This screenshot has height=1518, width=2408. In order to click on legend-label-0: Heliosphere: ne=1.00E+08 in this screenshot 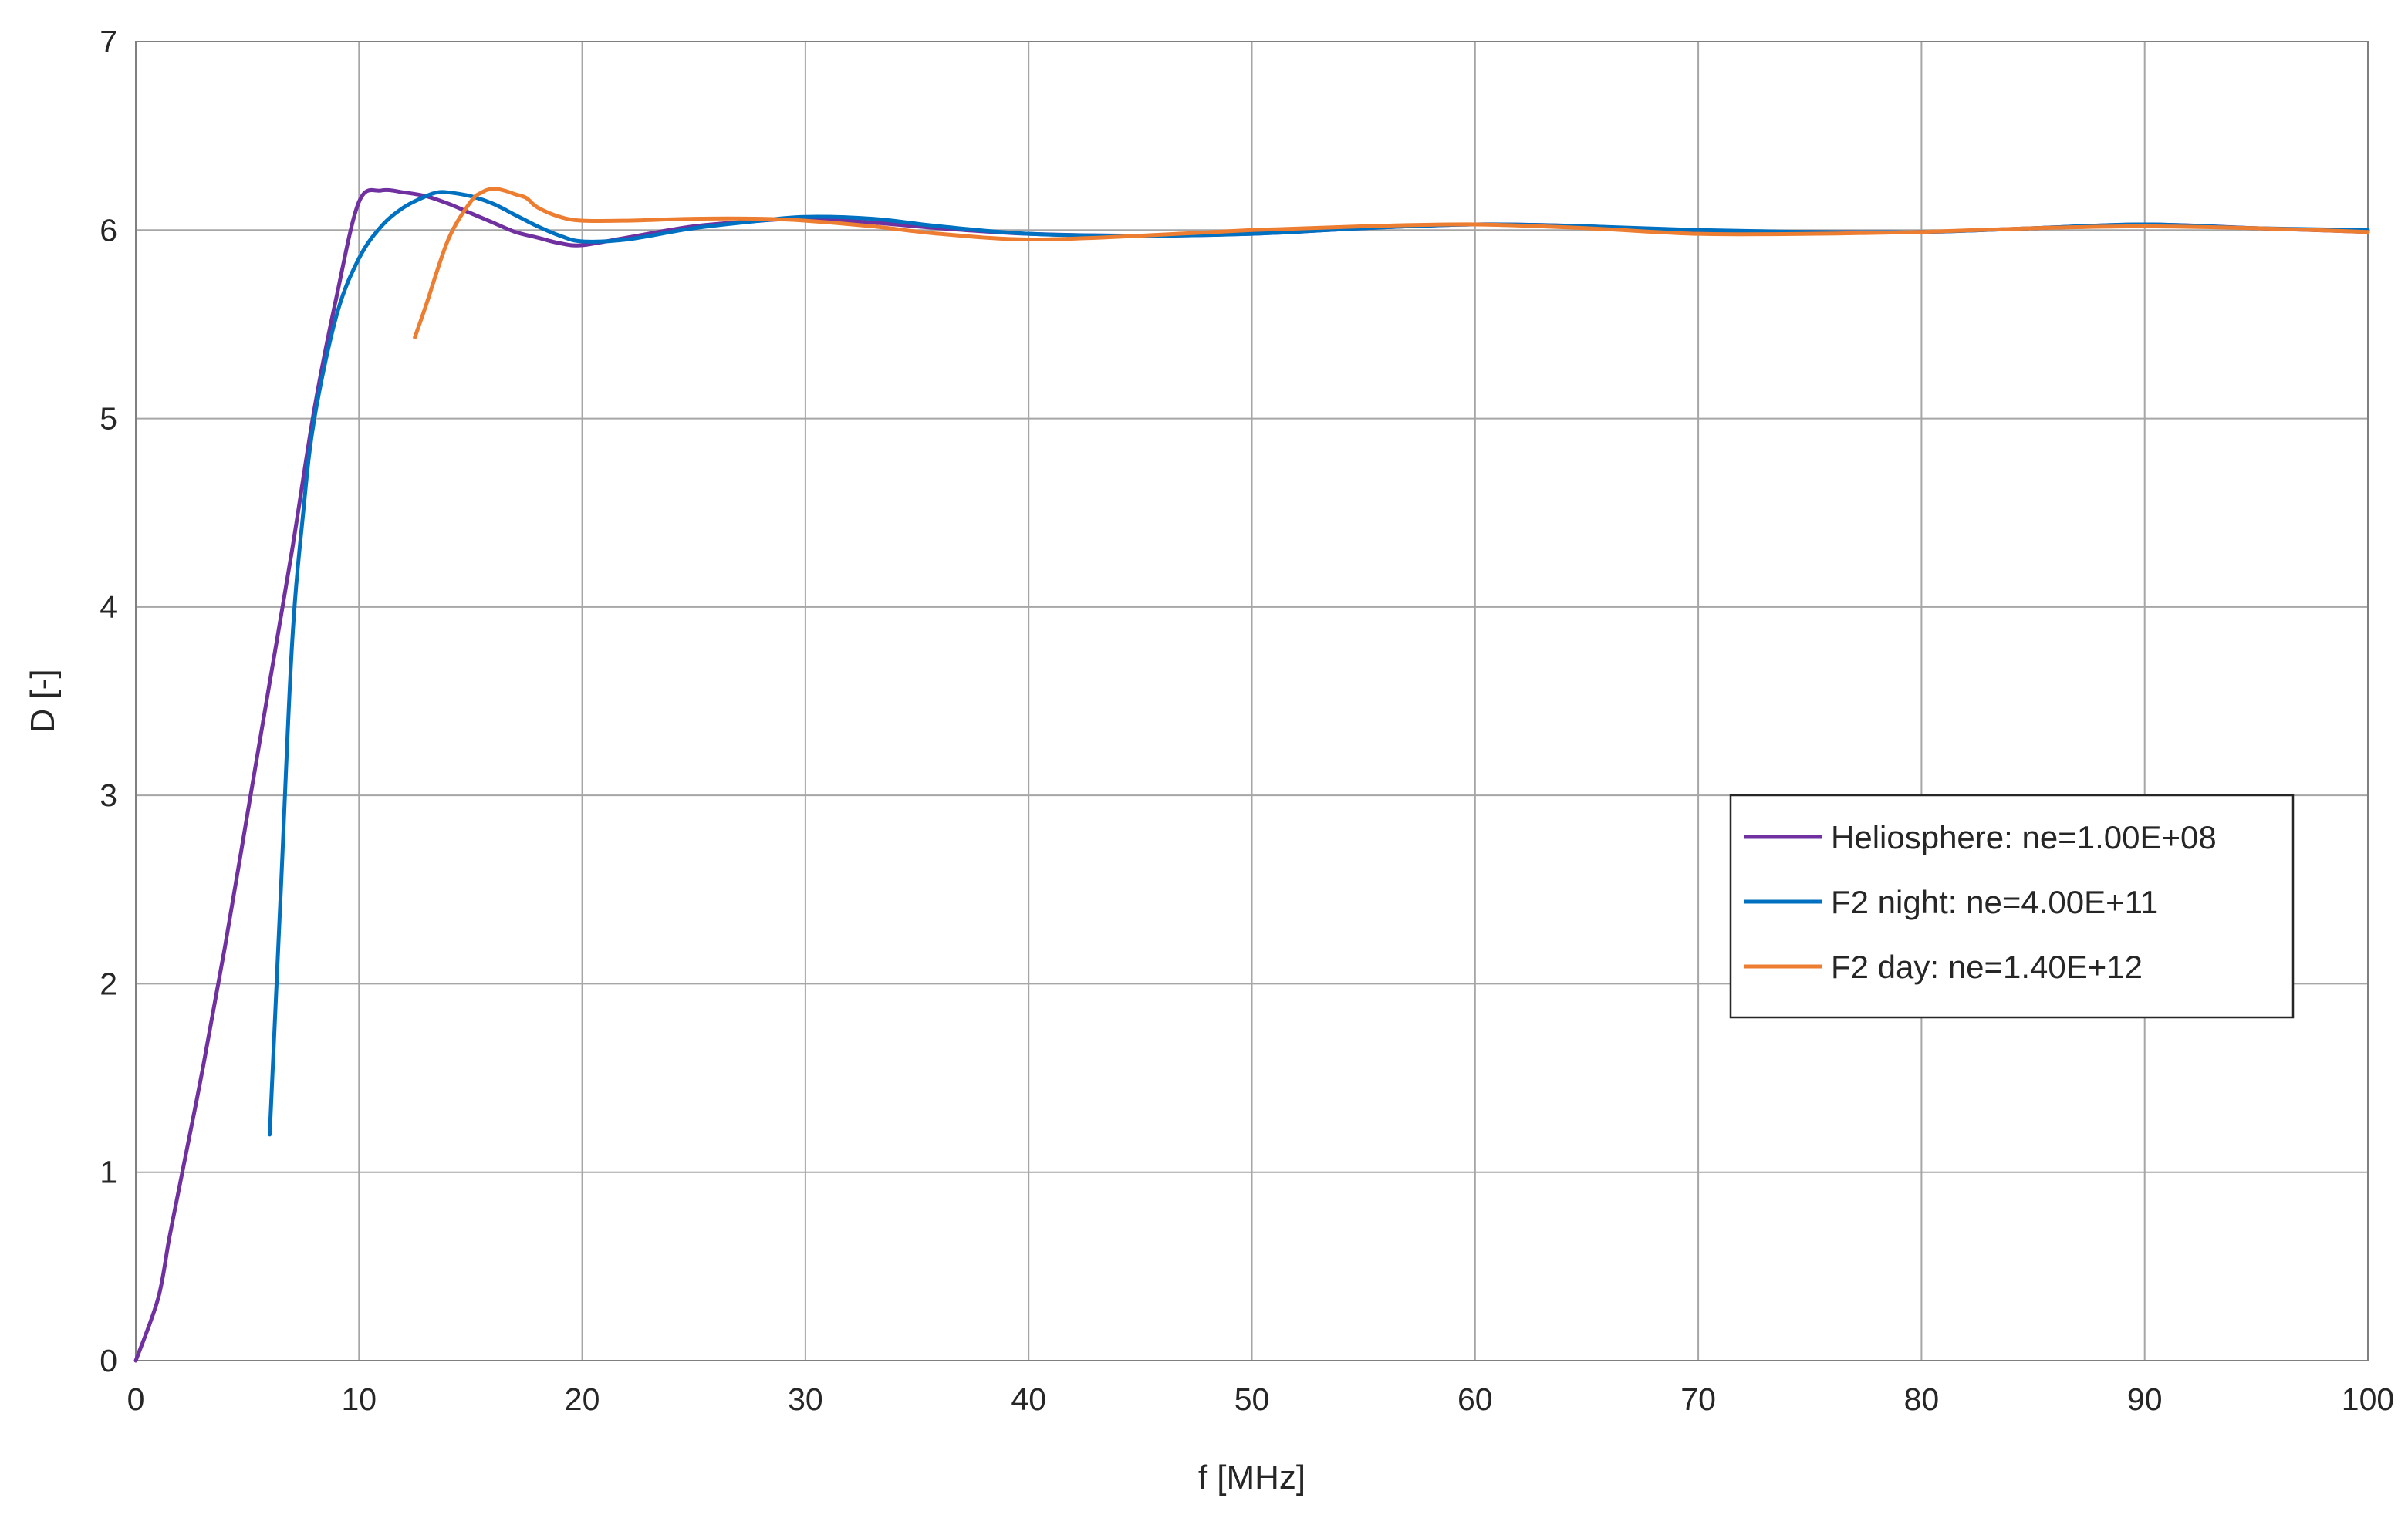, I will do `click(2024, 837)`.